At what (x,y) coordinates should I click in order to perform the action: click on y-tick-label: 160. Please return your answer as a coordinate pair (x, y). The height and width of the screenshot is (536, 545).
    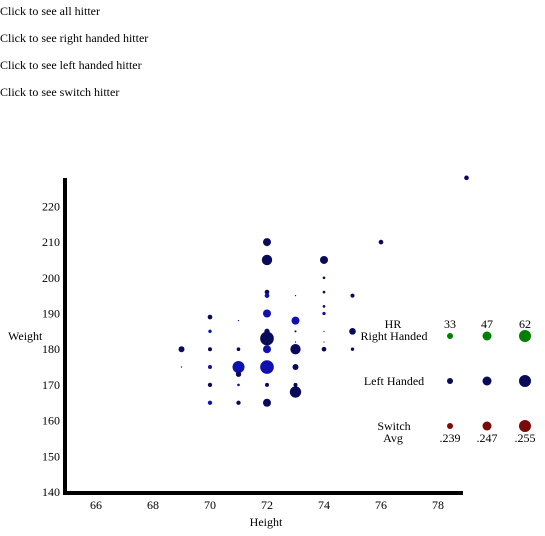
    Looking at the image, I should click on (51, 421).